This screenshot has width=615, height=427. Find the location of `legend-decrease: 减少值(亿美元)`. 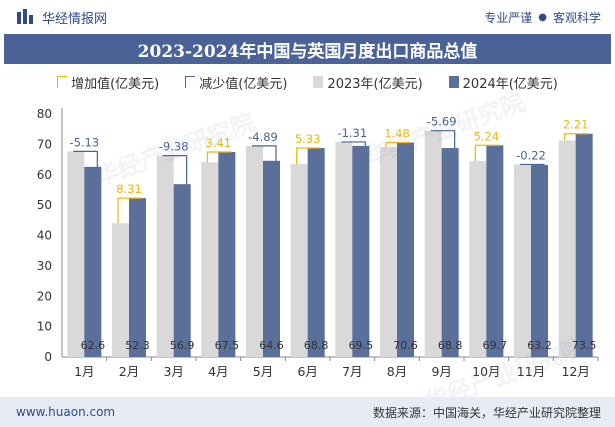

legend-decrease: 减少值(亿美元) is located at coordinates (236, 82).